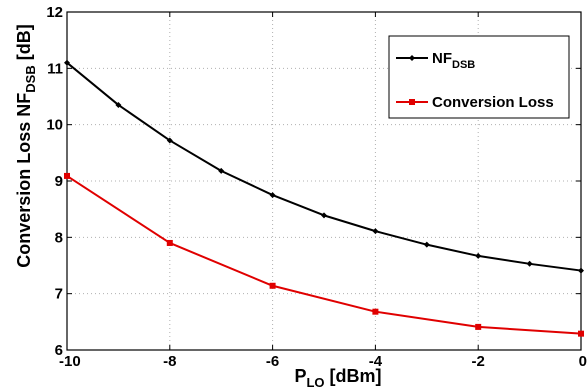  I want to click on y-tick-label: 10, so click(54, 125).